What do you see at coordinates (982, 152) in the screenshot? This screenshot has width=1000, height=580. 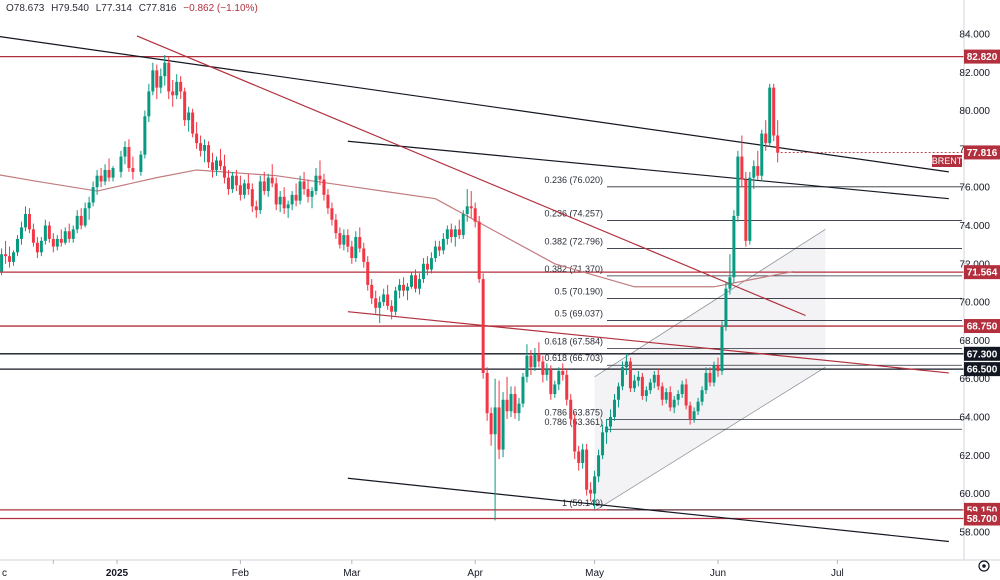 I see `last-price-badge: 77.816` at bounding box center [982, 152].